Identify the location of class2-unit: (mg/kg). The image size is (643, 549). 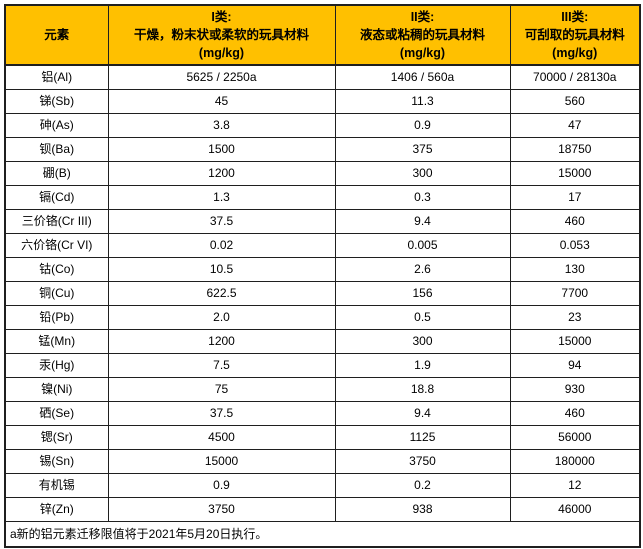
(422, 53).